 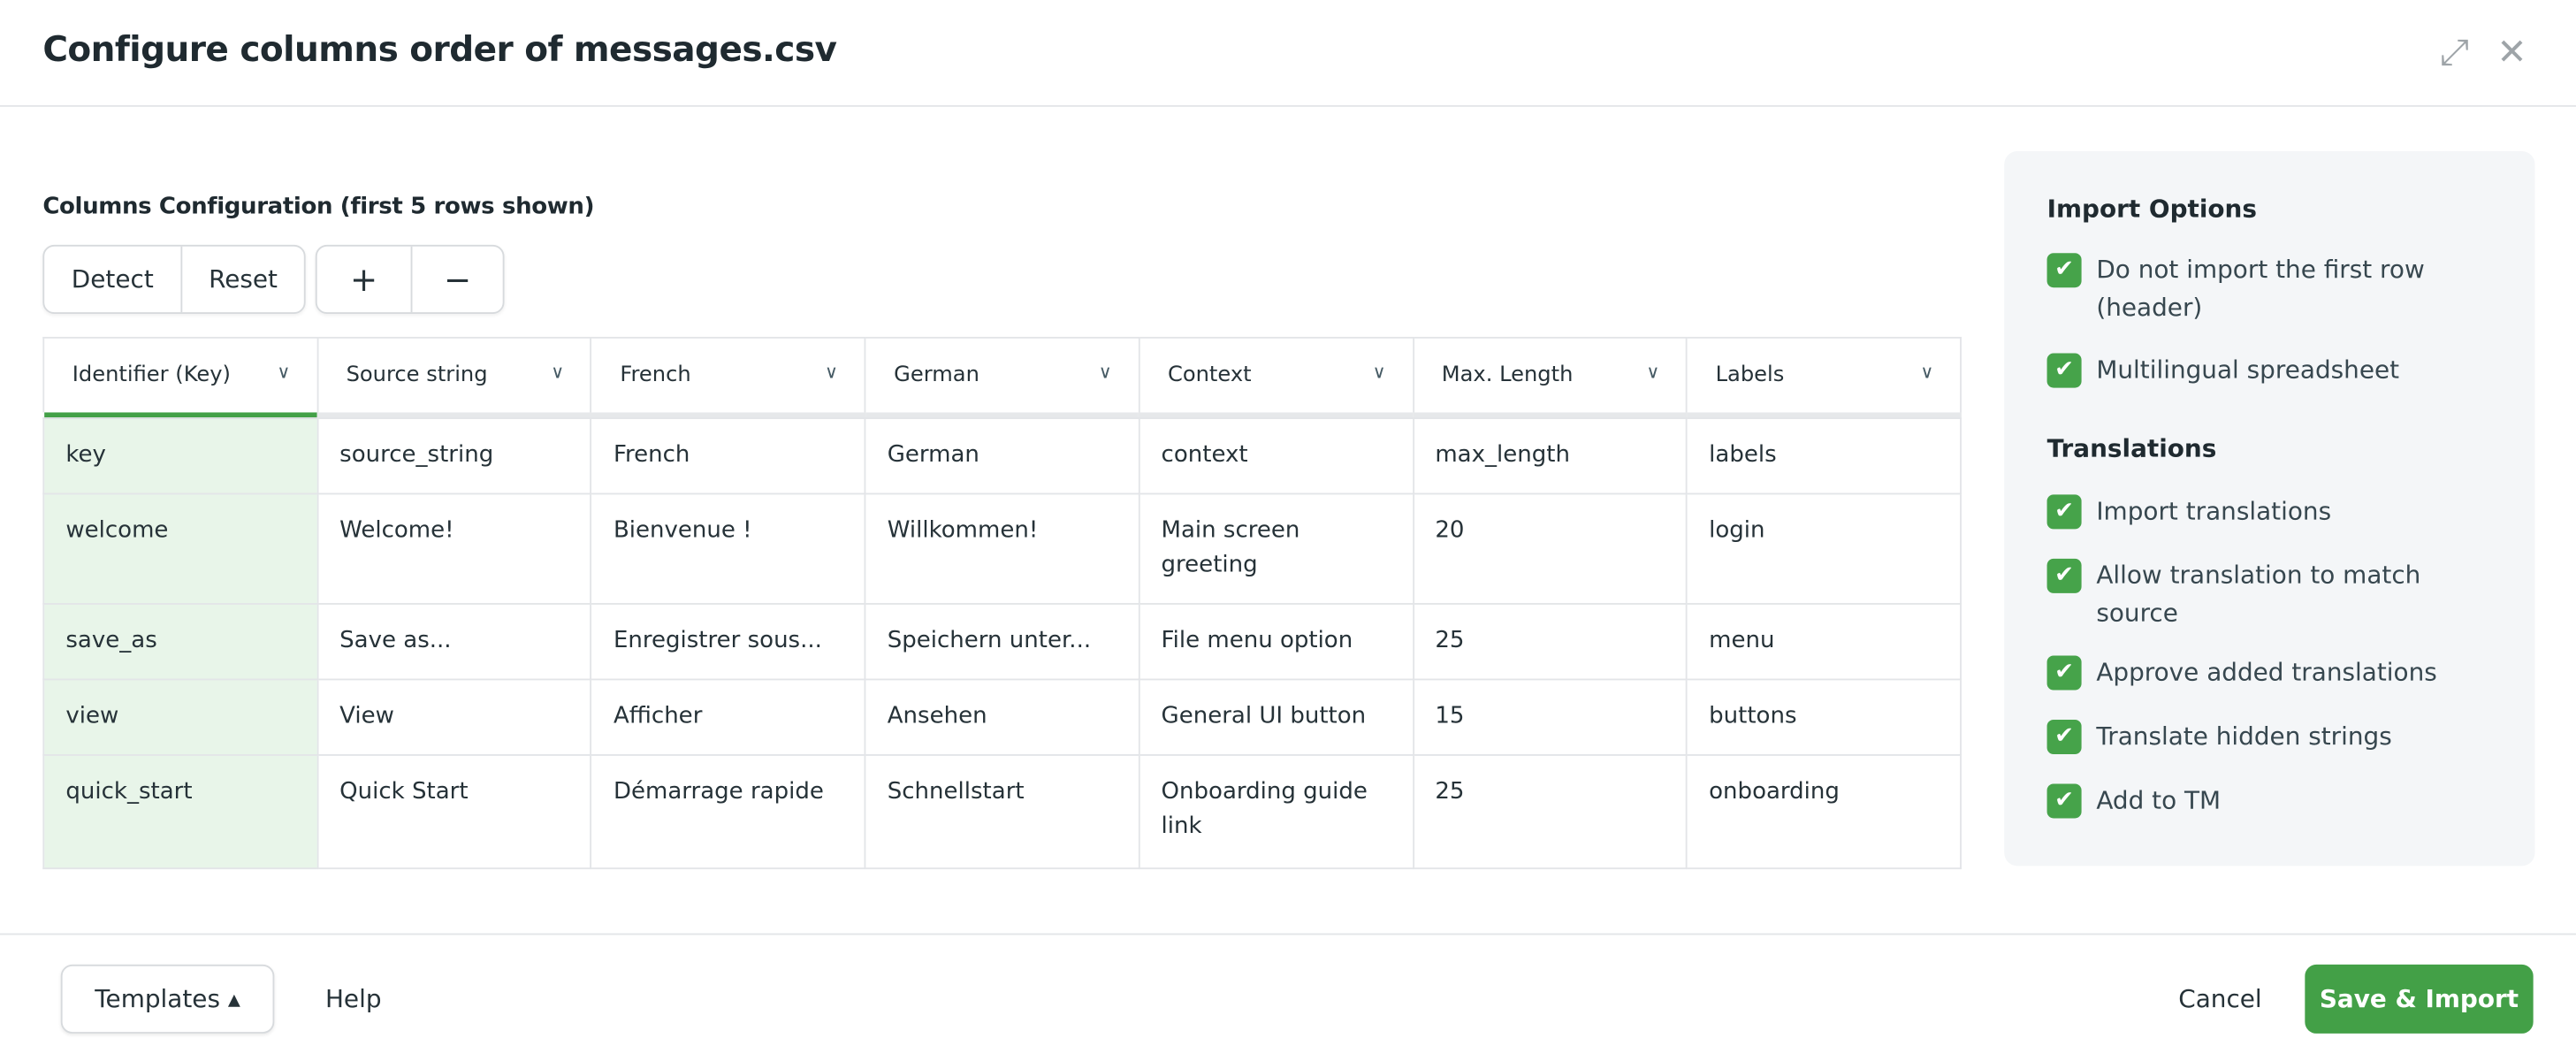 I want to click on table-cell: Schnellstart, so click(x=1002, y=812).